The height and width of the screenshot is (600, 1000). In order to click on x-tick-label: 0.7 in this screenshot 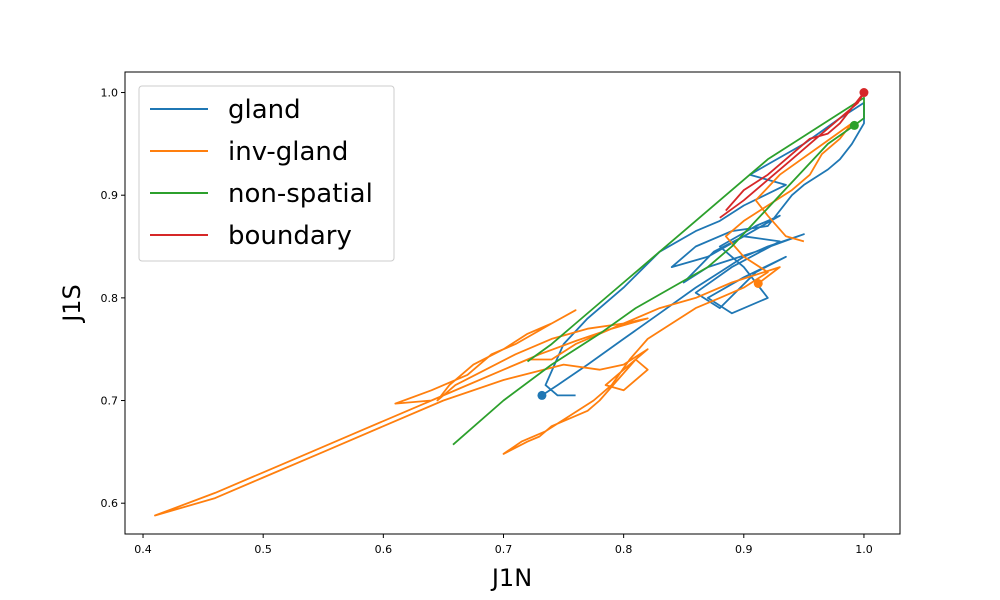, I will do `click(504, 549)`.